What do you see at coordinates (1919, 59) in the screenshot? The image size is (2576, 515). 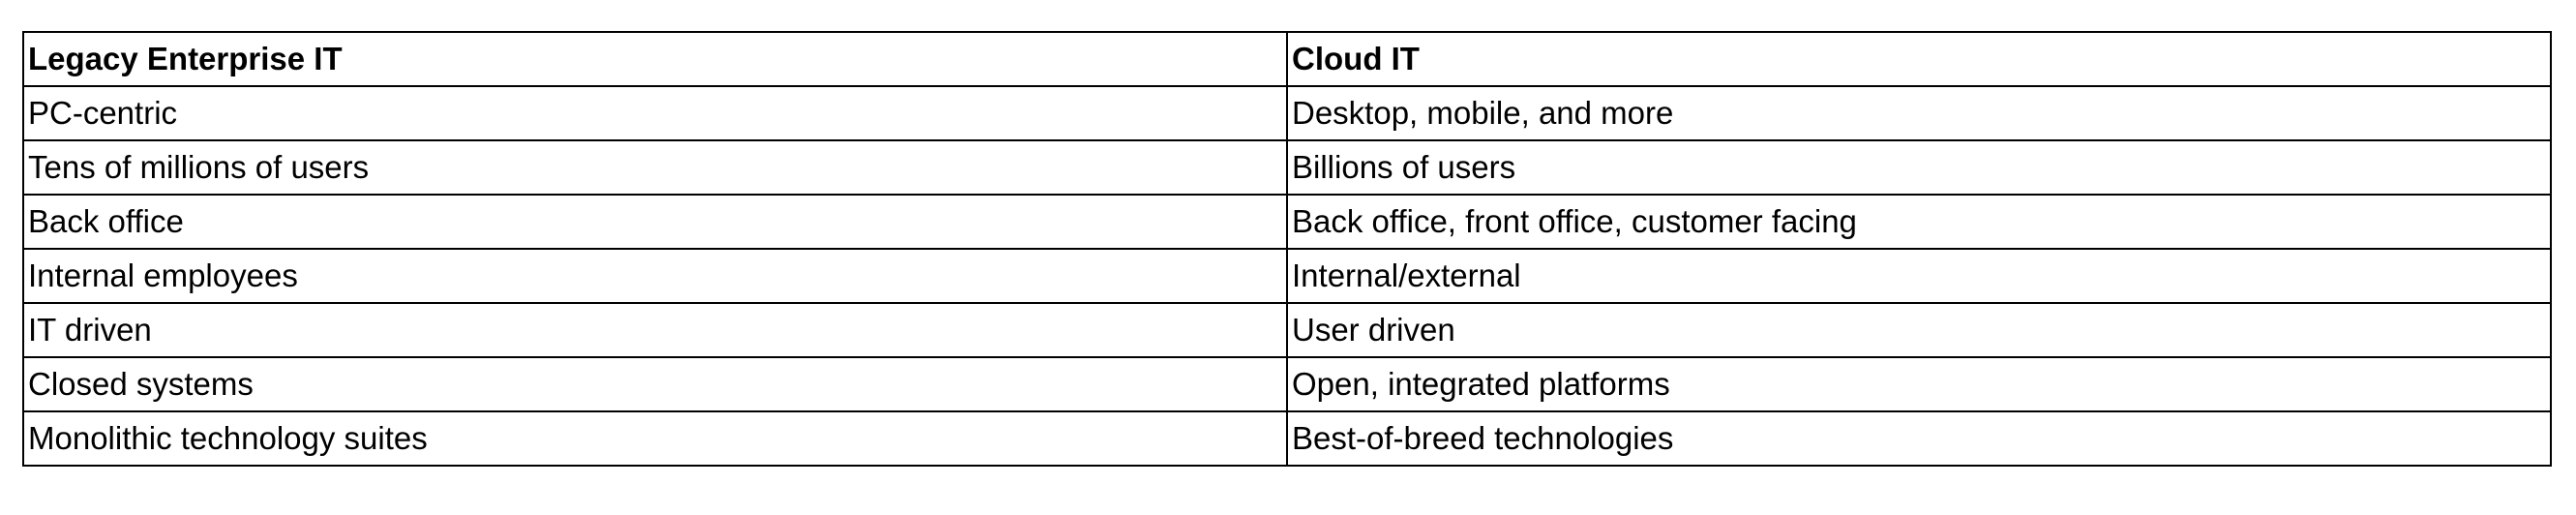 I see `header-cloud-it: Cloud IT` at bounding box center [1919, 59].